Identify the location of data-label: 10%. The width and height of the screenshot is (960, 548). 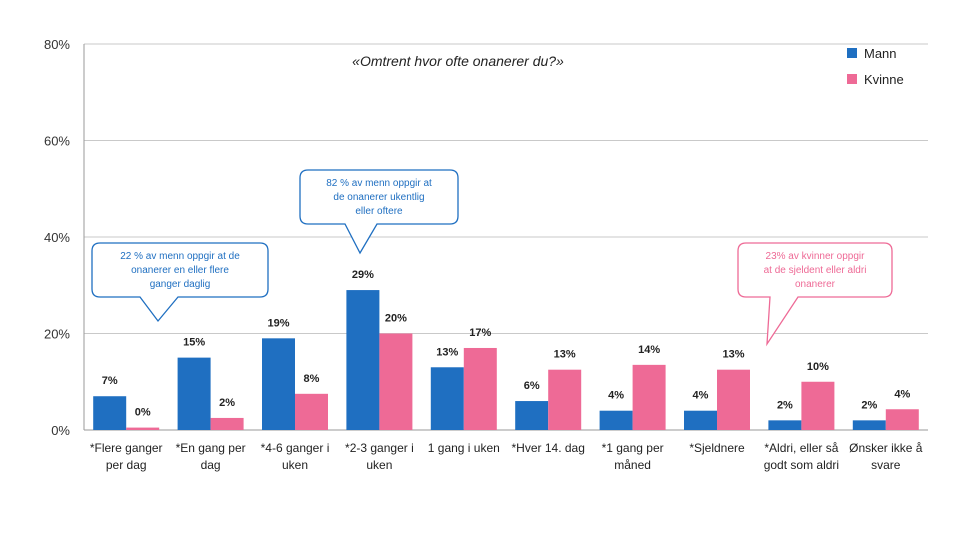
(818, 367).